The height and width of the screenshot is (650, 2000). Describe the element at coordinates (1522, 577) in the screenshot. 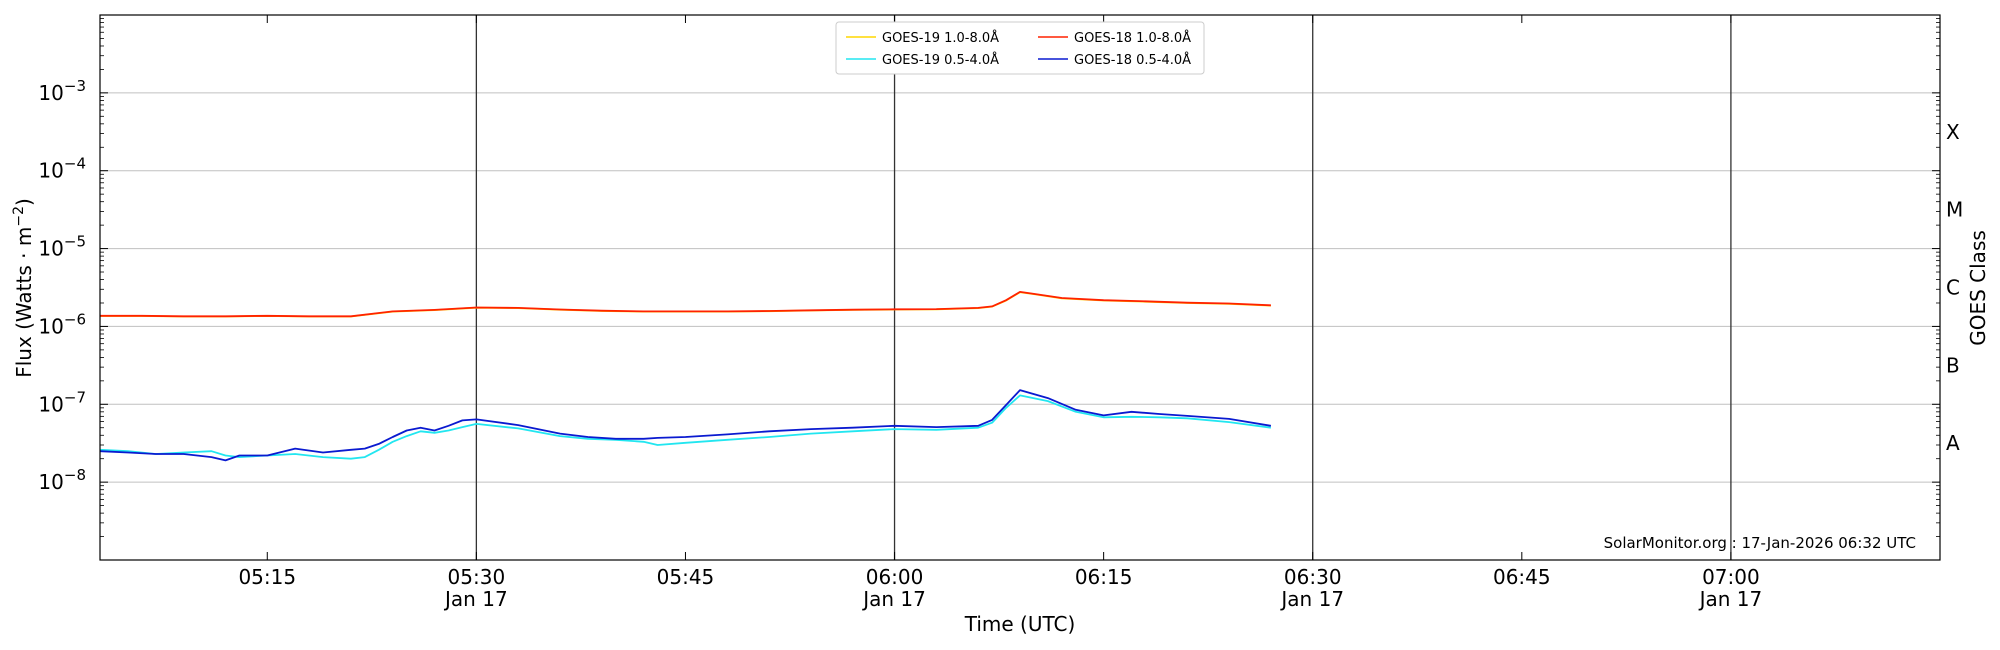

I see `x-tick-label: 06:45` at that location.